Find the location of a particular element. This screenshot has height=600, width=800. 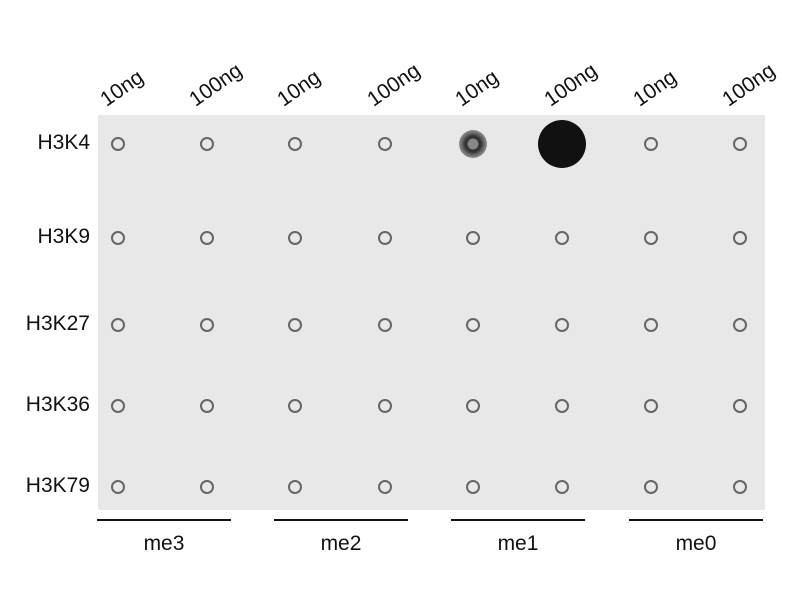

row-label: H3K9 is located at coordinates (63, 236).